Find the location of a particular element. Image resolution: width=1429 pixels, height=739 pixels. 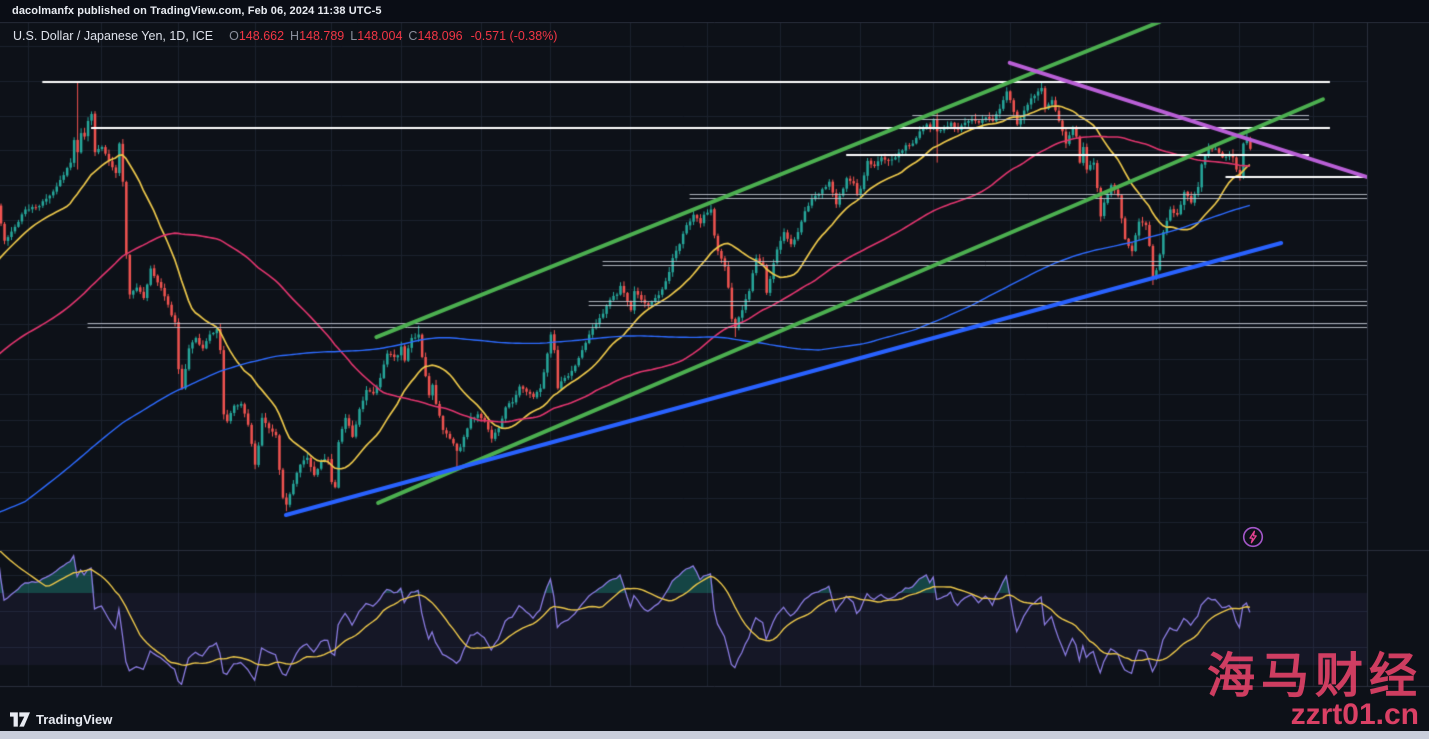

low-value: 148.004 is located at coordinates (380, 36).